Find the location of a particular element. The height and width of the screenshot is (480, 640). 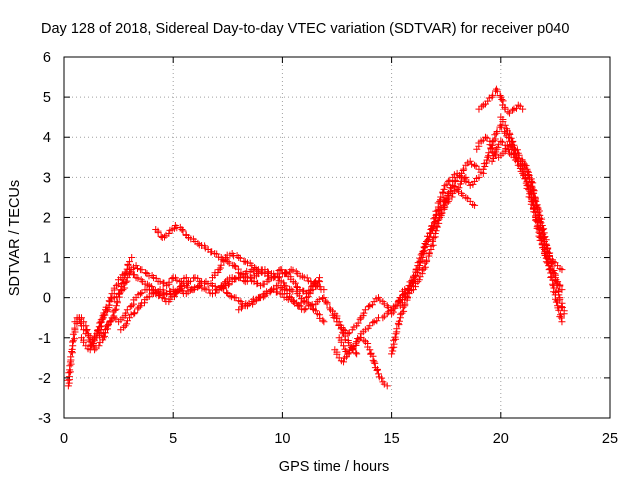

x-tick-label: 25 is located at coordinates (610, 439).